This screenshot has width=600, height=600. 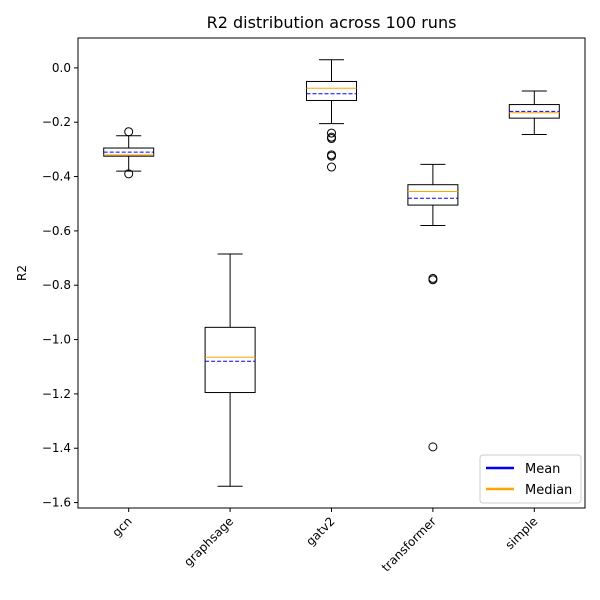 What do you see at coordinates (56, 177) in the screenshot?
I see `y-tick-label: −0.4` at bounding box center [56, 177].